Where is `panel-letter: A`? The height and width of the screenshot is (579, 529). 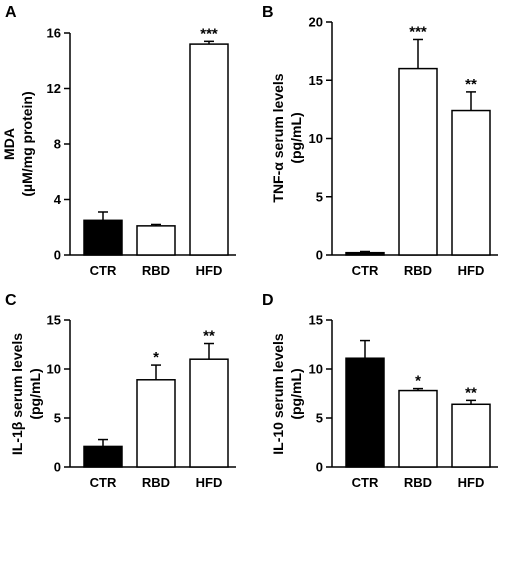
panel-letter: A is located at coordinates (11, 12).